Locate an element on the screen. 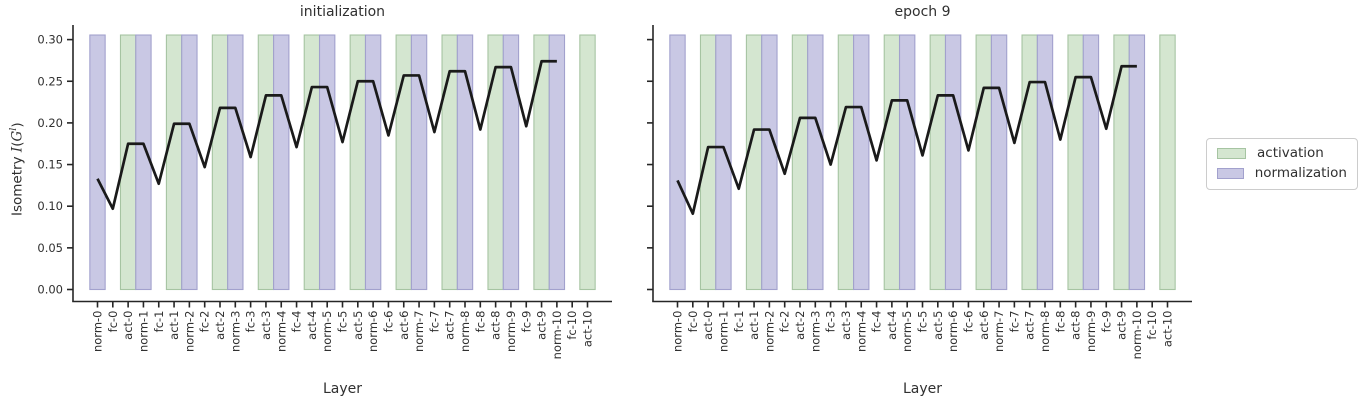 The image size is (1364, 402). x-tick-label: fc-8 is located at coordinates (1060, 322).